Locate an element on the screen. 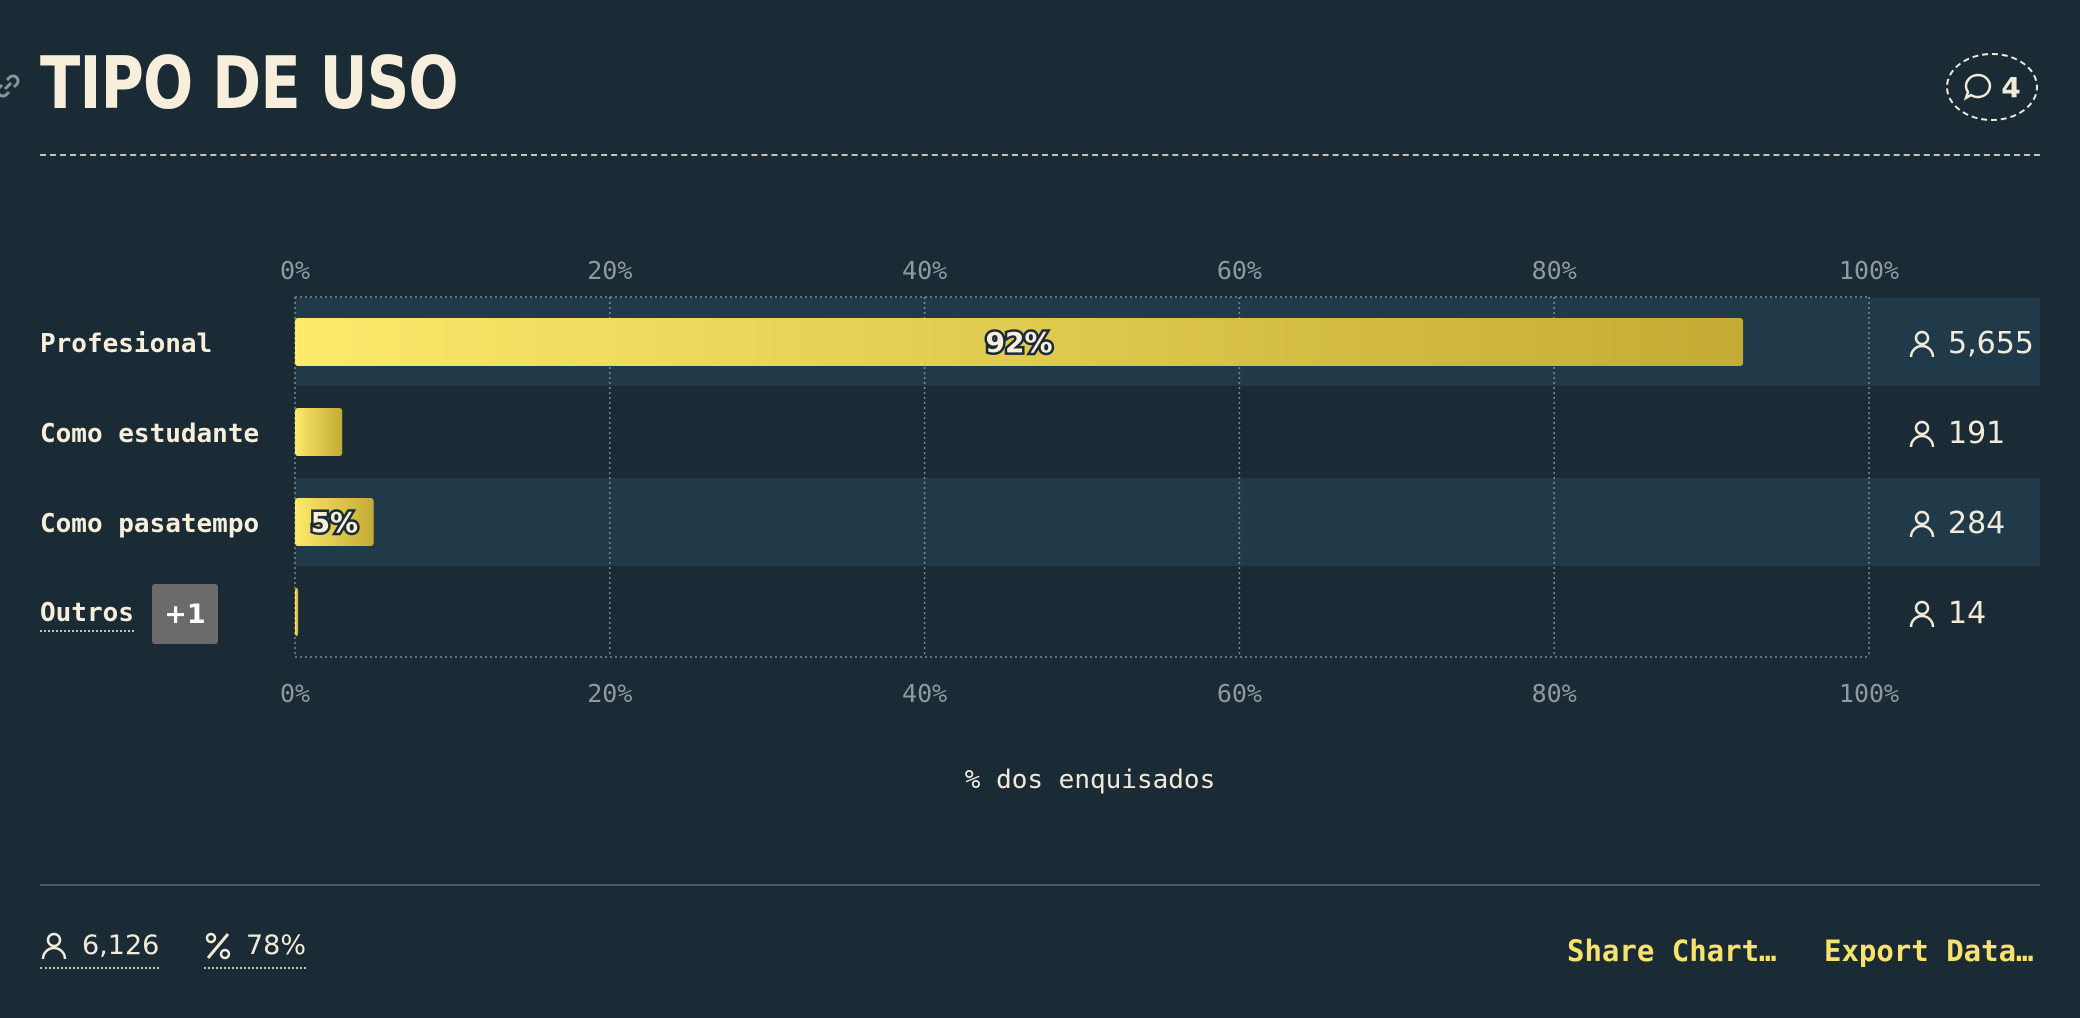  x-tick-label-top: 40% is located at coordinates (924, 270).